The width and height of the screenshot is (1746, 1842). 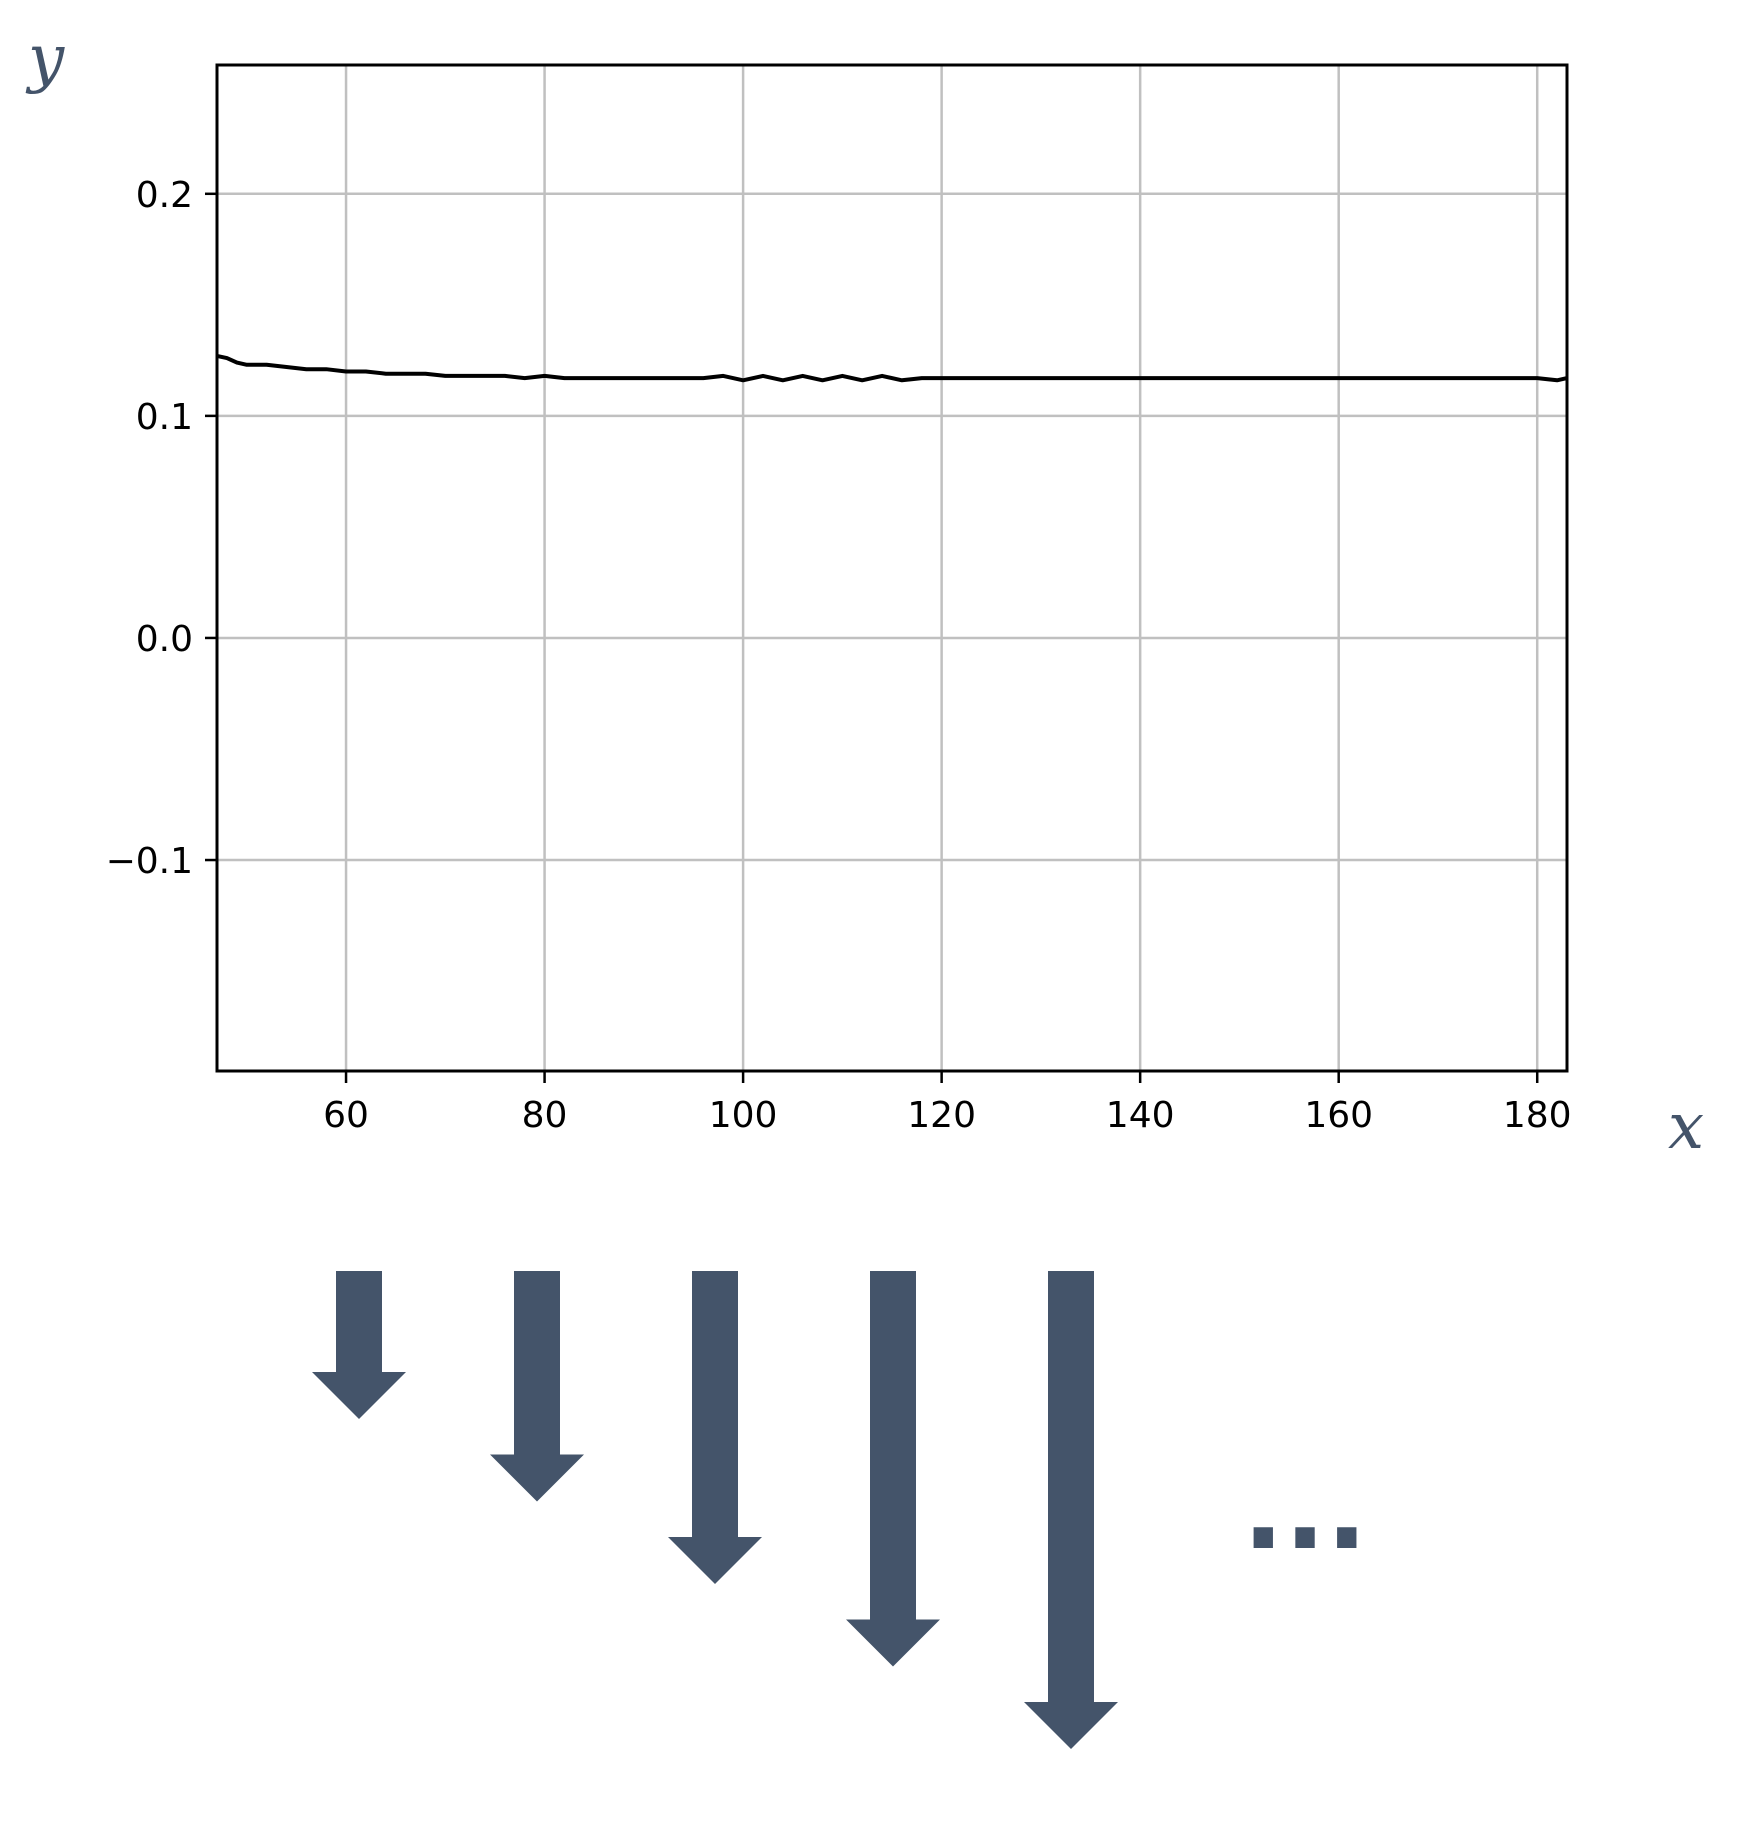 What do you see at coordinates (1537, 1115) in the screenshot?
I see `x-tick-label: 180` at bounding box center [1537, 1115].